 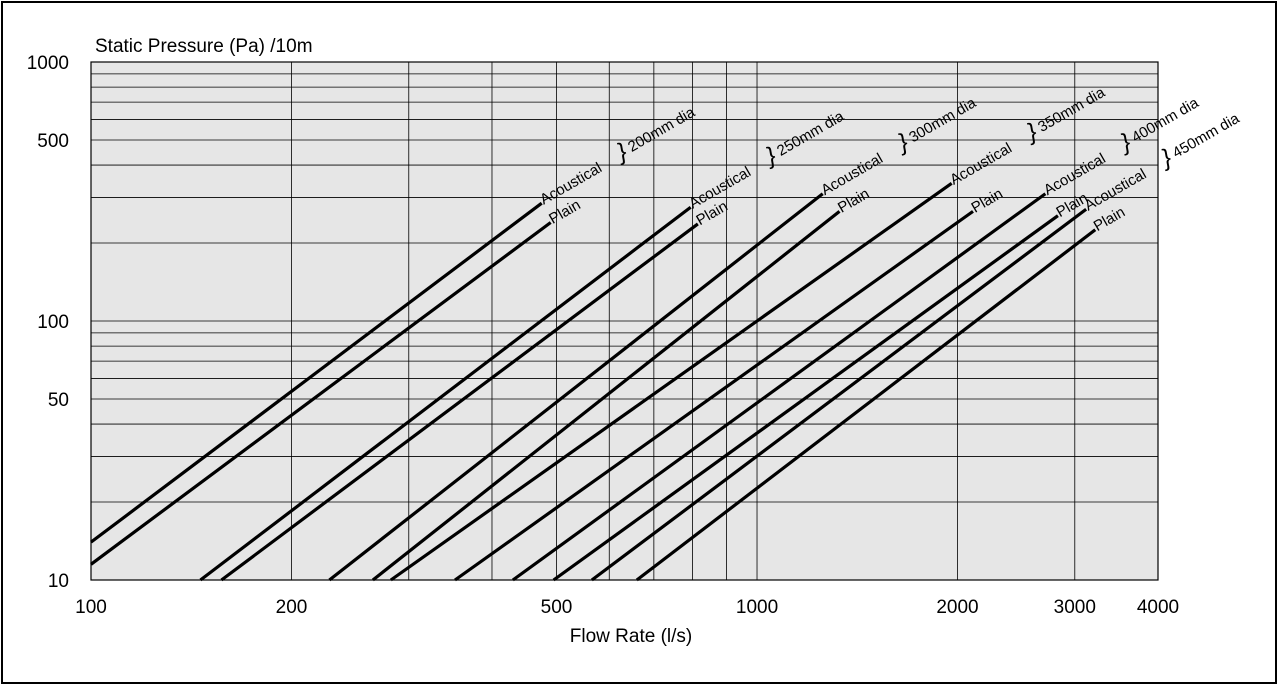 What do you see at coordinates (757, 607) in the screenshot?
I see `x-tick-label: 1000` at bounding box center [757, 607].